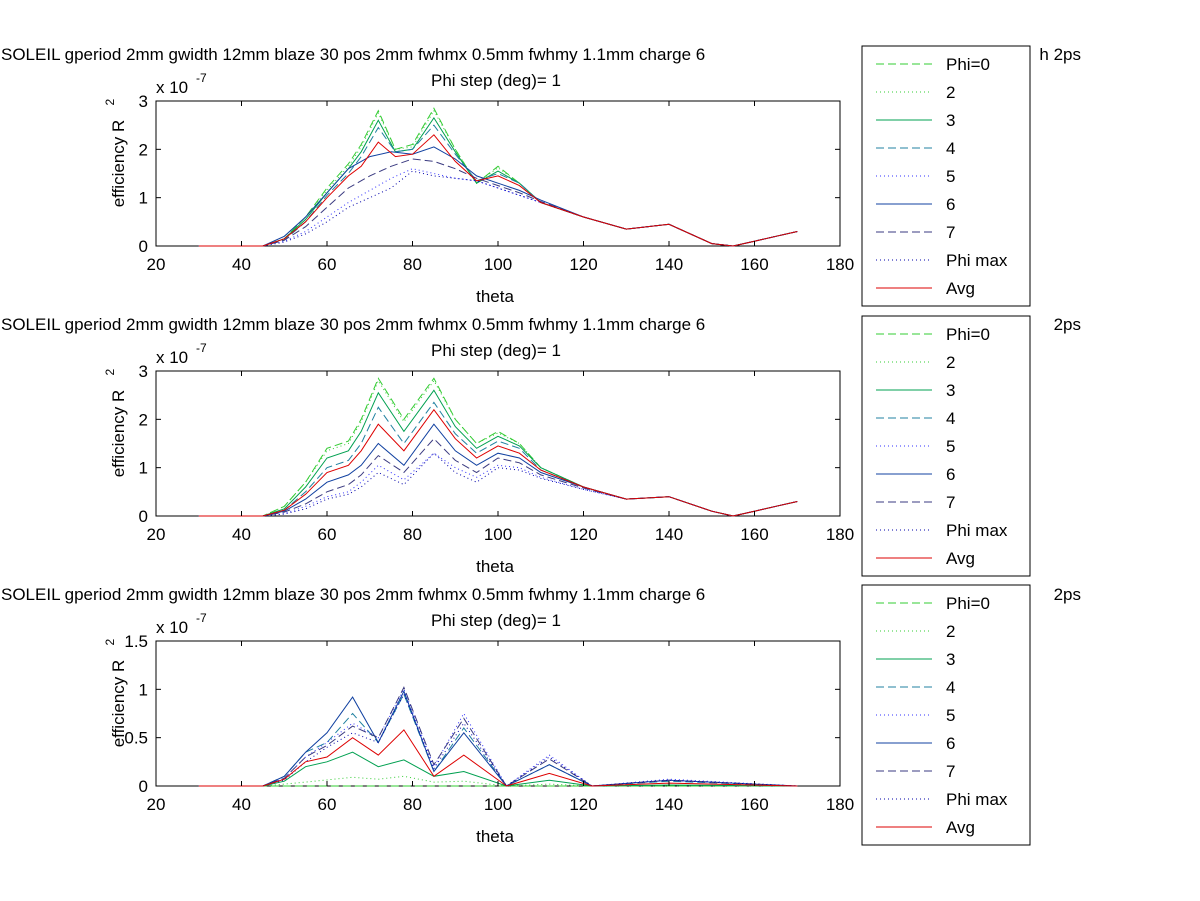 The image size is (1200, 901). Describe the element at coordinates (136, 738) in the screenshot. I see `y-tick-label: 0.5` at that location.